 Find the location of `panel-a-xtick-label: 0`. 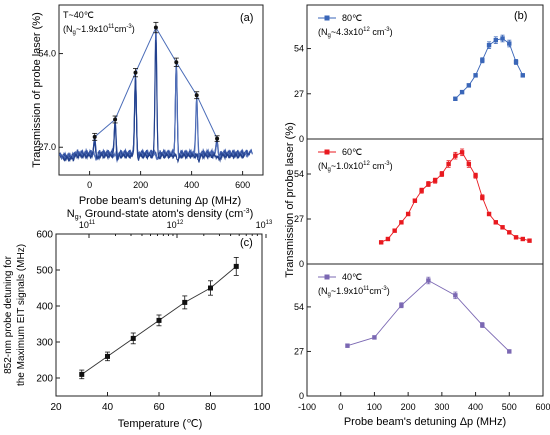

panel-a-xtick-label: 0 is located at coordinates (89, 185).